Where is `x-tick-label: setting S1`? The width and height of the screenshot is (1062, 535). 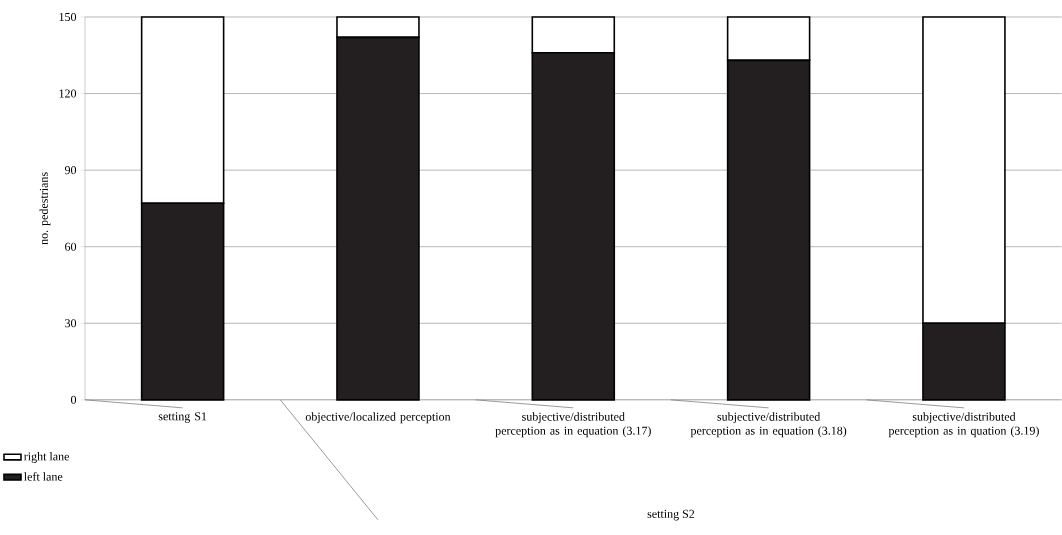
x-tick-label: setting S1 is located at coordinates (182, 417).